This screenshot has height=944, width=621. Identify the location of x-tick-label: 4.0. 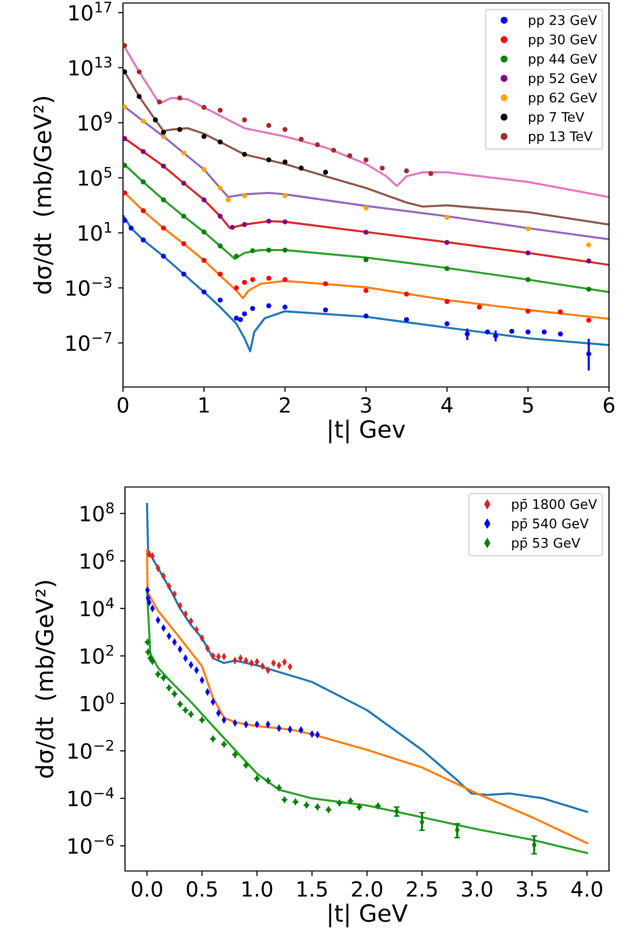
(586, 889).